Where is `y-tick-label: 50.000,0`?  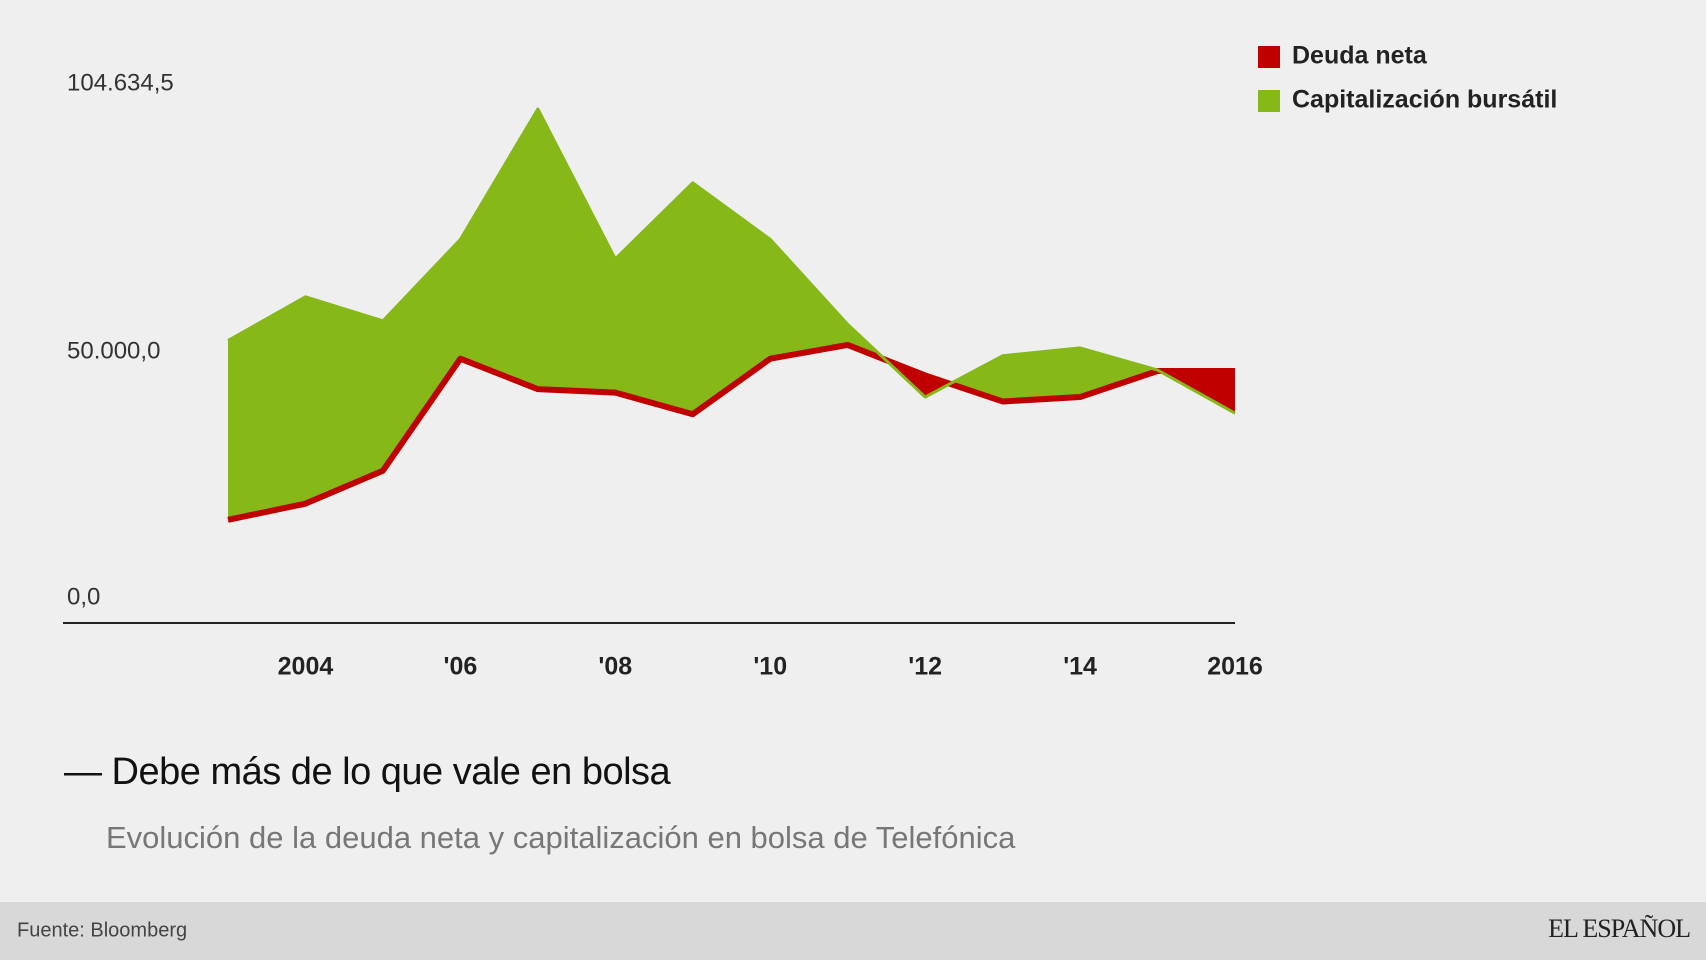
y-tick-label: 50.000,0 is located at coordinates (113, 351).